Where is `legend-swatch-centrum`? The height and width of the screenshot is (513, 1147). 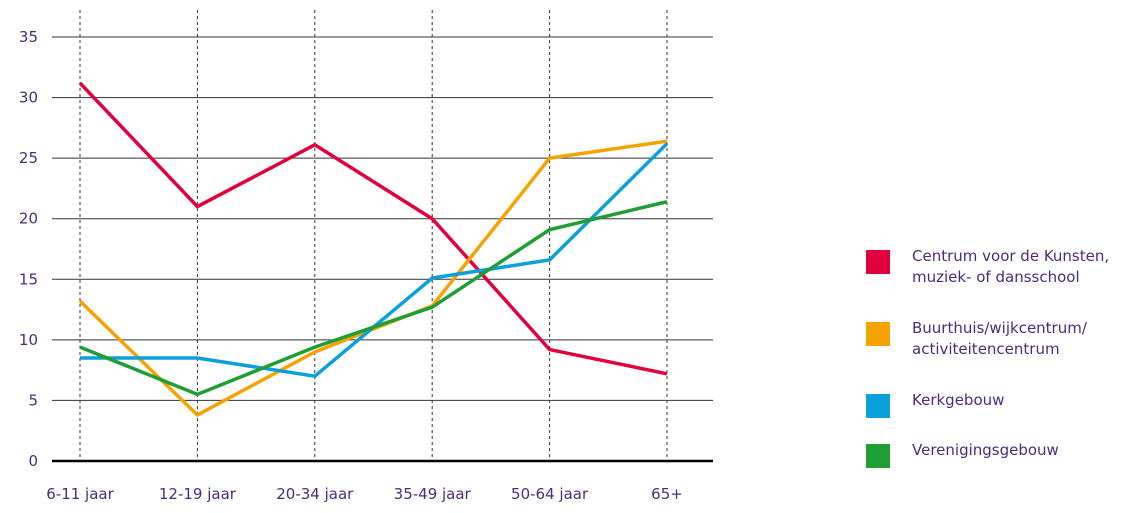
legend-swatch-centrum is located at coordinates (878, 262).